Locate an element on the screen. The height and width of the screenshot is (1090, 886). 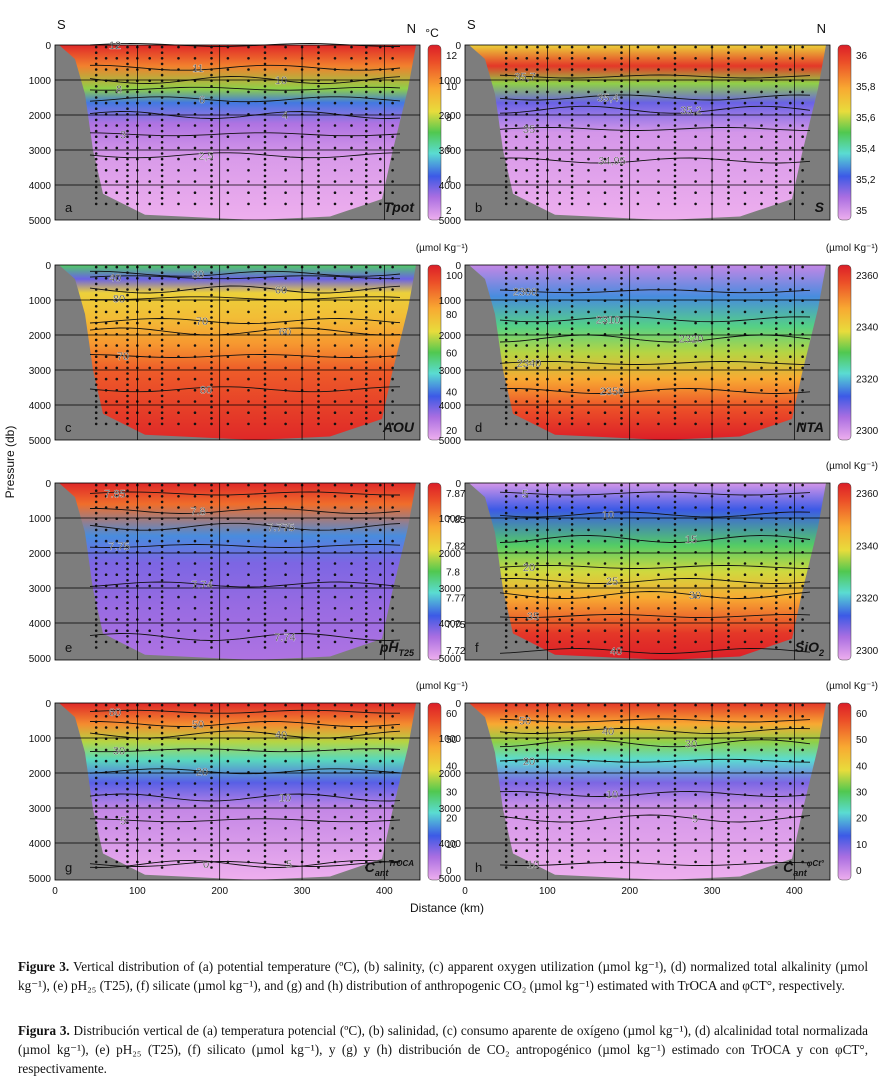
contour-label: 80 is located at coordinates (206, 390).